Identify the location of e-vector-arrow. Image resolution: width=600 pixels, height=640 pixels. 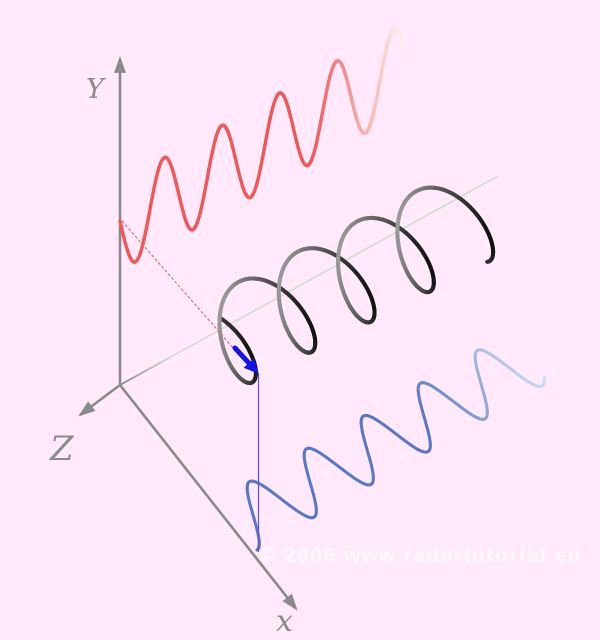
(245, 359).